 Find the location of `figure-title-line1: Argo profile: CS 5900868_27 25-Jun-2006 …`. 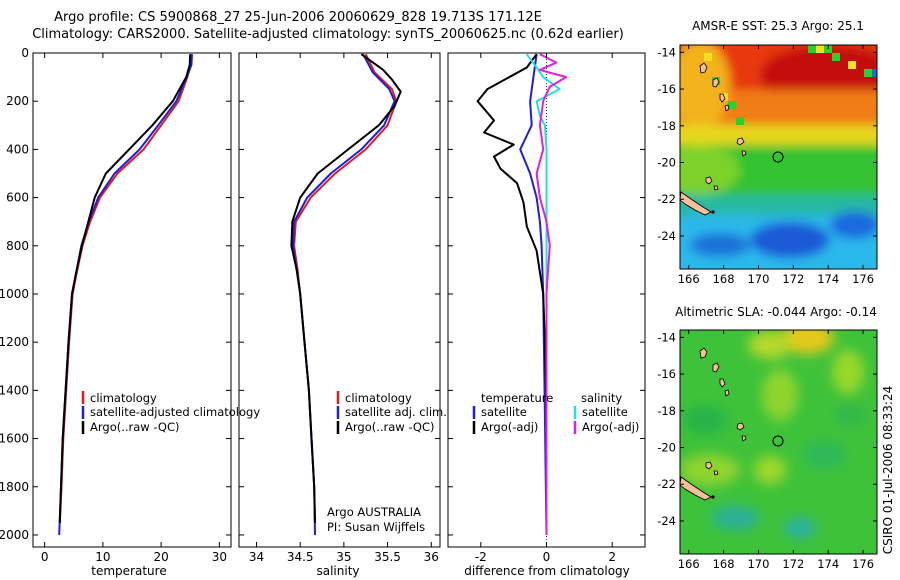

figure-title-line1: Argo profile: CS 5900868_27 25-Jun-2006 … is located at coordinates (298, 17).